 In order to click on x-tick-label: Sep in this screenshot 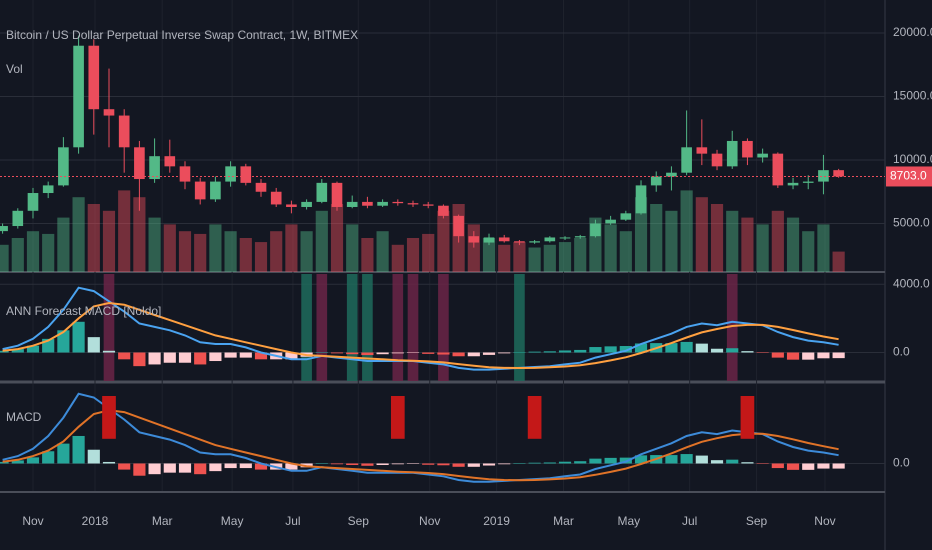, I will do `click(359, 521)`.